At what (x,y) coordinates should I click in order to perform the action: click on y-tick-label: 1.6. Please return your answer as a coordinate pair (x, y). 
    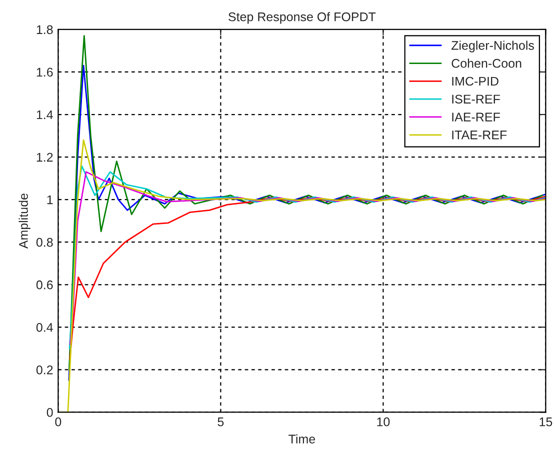
    Looking at the image, I should click on (44, 72).